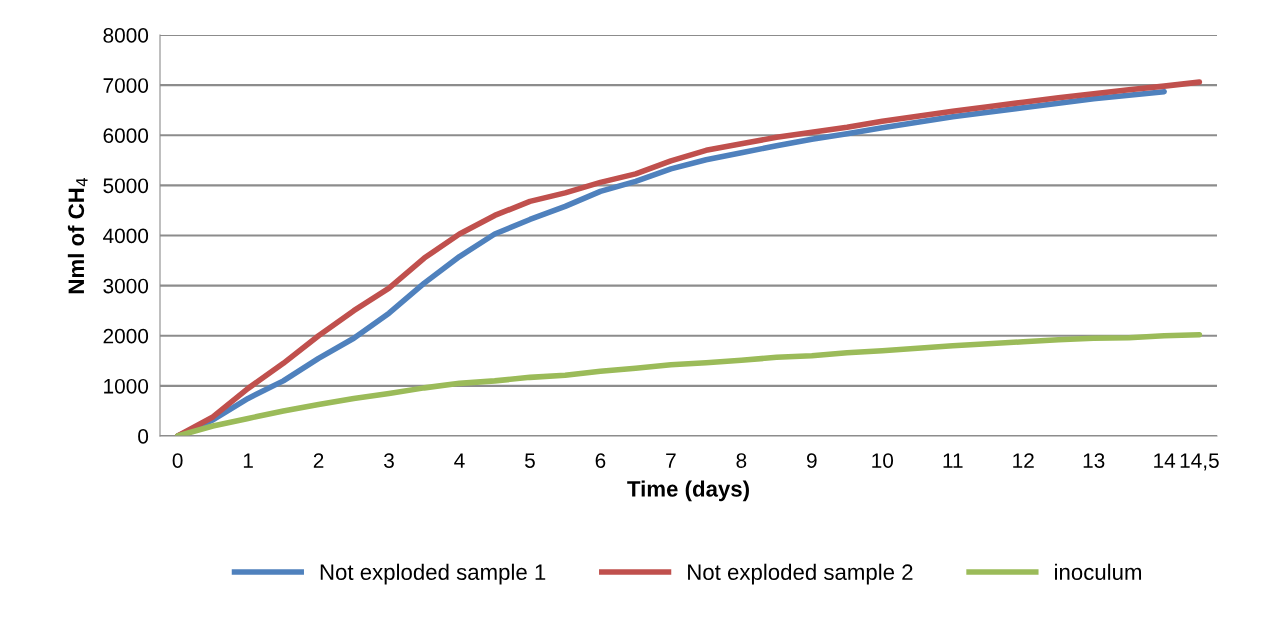 This screenshot has width=1273, height=621. I want to click on y-tick-label: 1000, so click(126, 386).